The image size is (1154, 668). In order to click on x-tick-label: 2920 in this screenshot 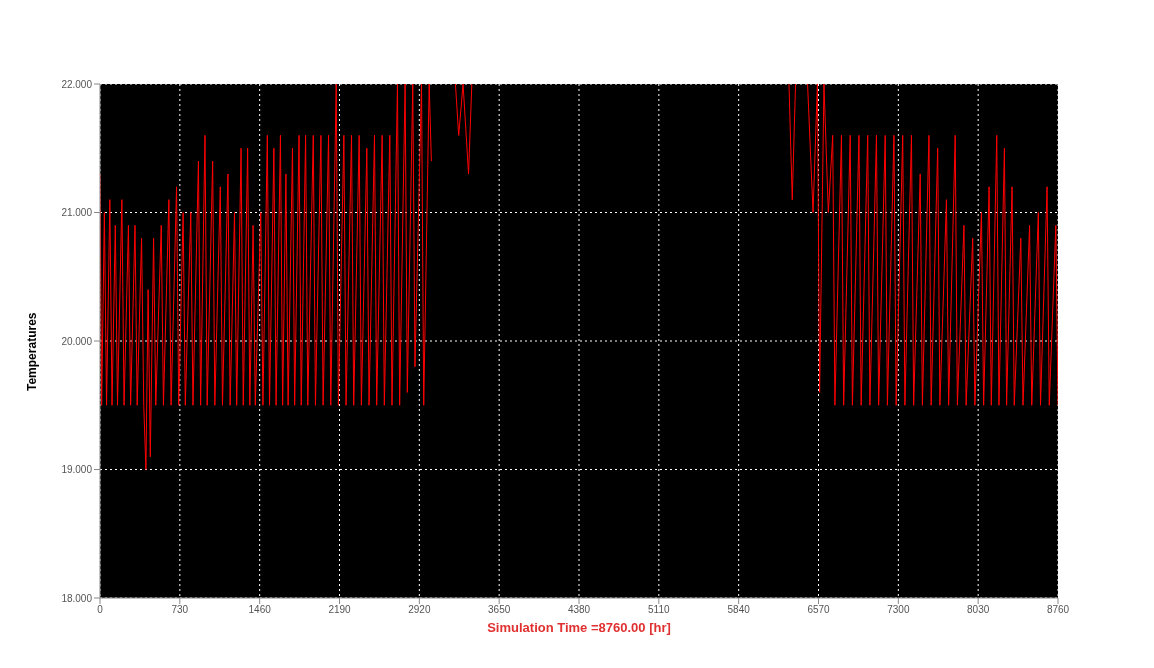, I will do `click(419, 610)`.